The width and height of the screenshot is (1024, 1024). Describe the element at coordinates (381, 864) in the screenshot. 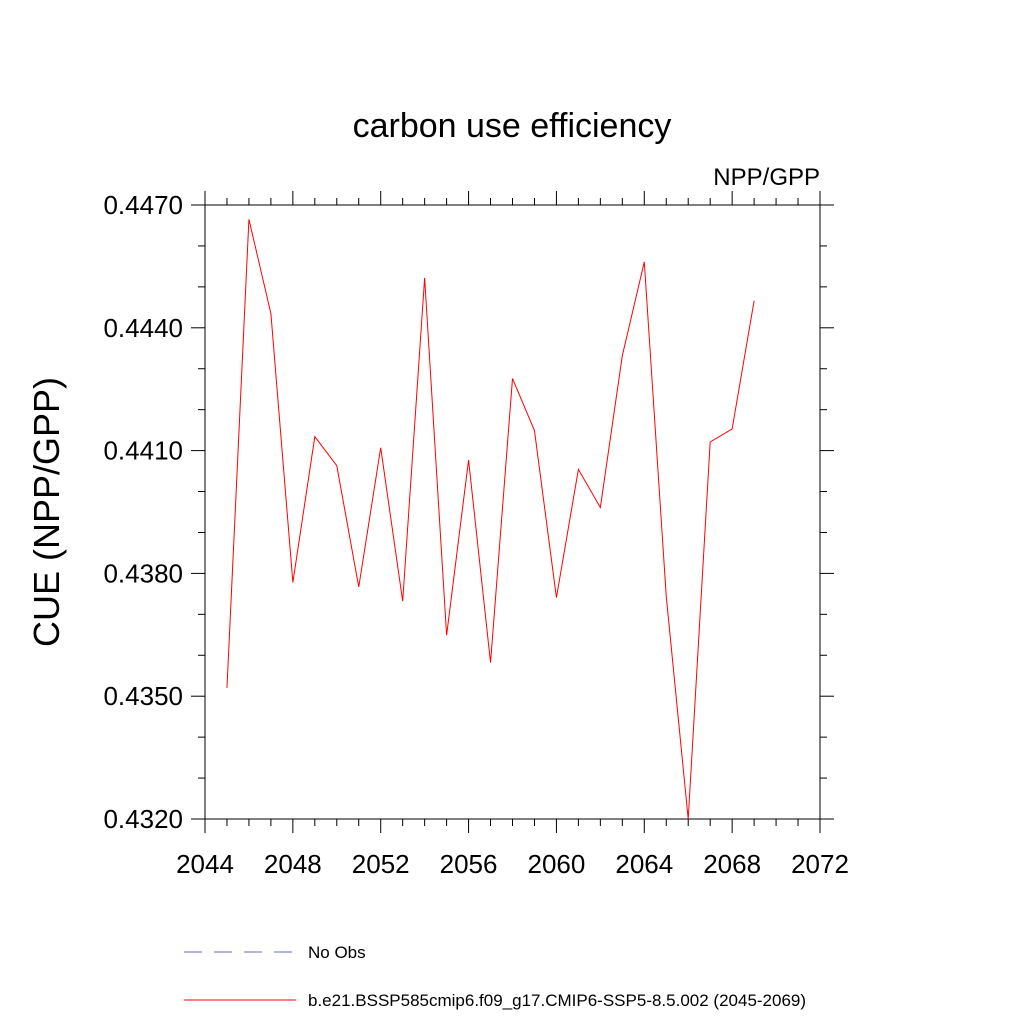

I see `x-tick-label: 2052` at that location.